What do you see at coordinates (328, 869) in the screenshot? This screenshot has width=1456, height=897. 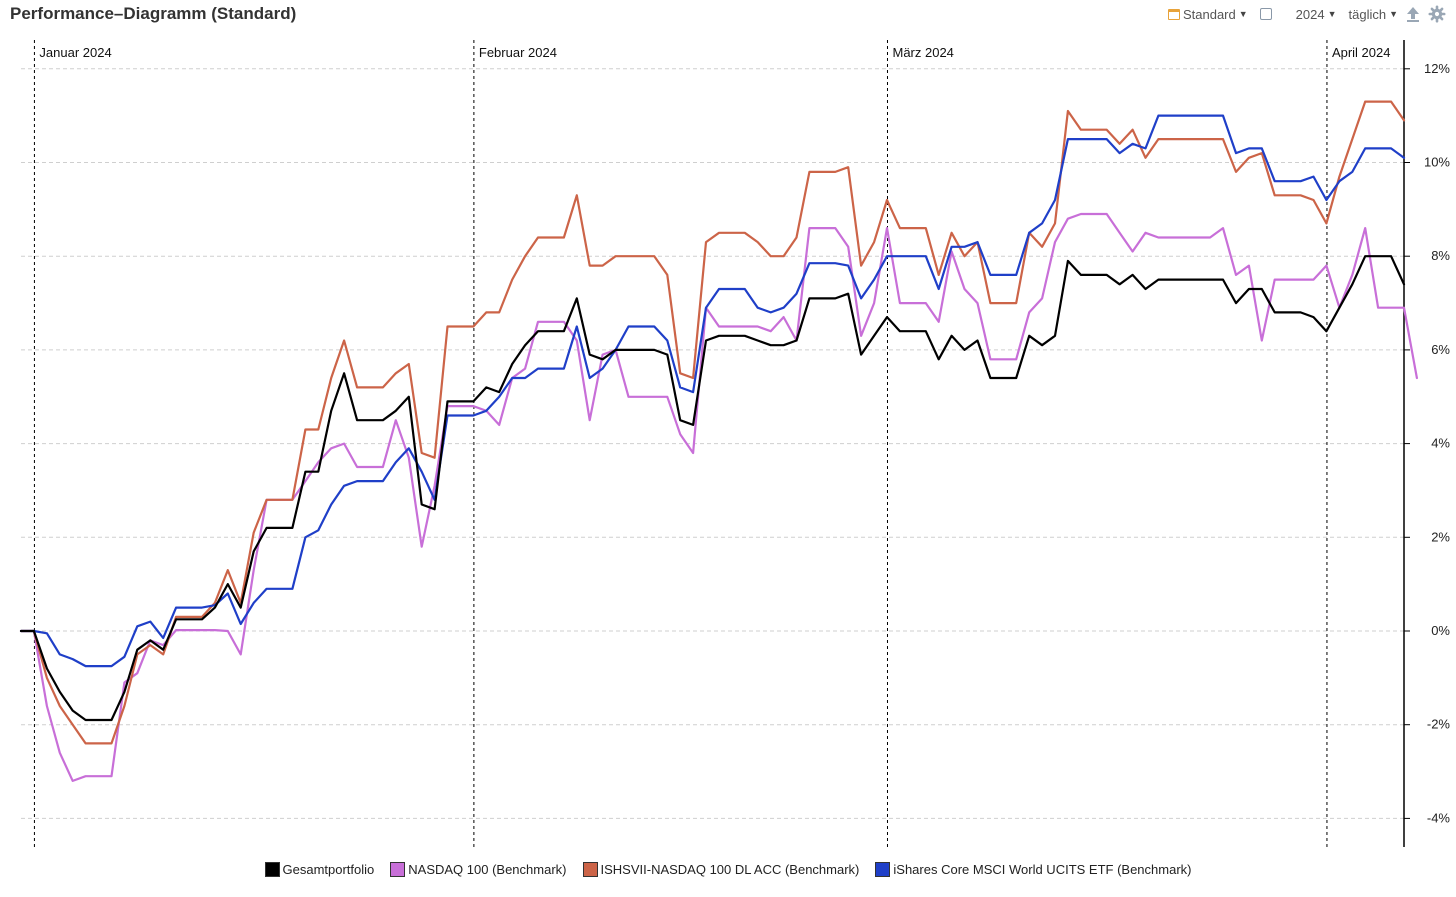 I see `legend-label: Gesamtportfolio` at bounding box center [328, 869].